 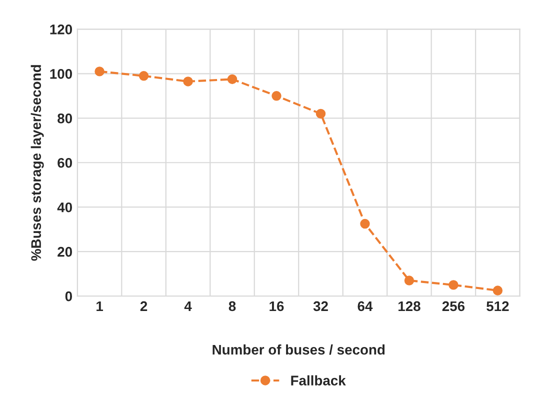 What do you see at coordinates (188, 306) in the screenshot?
I see `x-tick-label: 4` at bounding box center [188, 306].